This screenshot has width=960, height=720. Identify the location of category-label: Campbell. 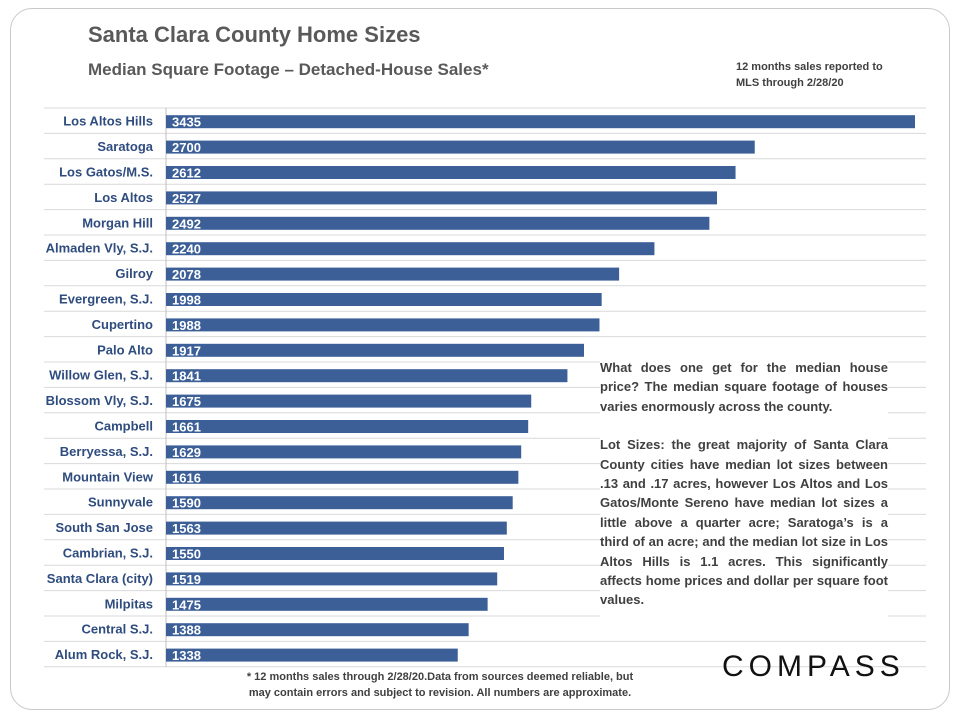
(123, 426).